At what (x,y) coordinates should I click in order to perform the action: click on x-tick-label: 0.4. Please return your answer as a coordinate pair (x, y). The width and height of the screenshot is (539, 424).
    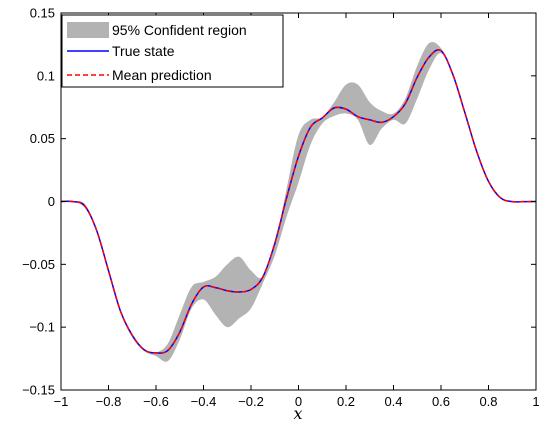
    Looking at the image, I should click on (393, 401).